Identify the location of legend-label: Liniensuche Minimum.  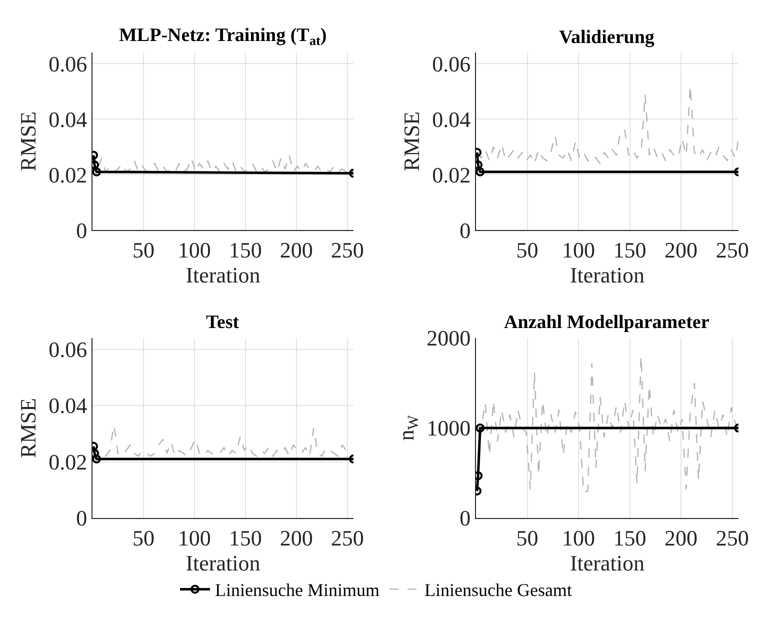
(297, 590).